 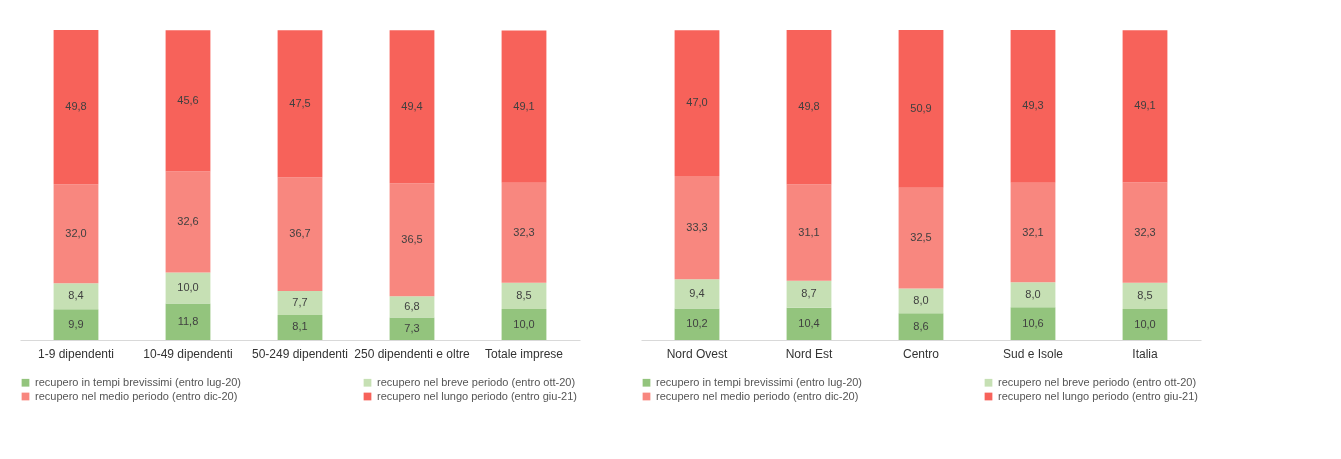 I want to click on data-label: 32,5, so click(x=921, y=237).